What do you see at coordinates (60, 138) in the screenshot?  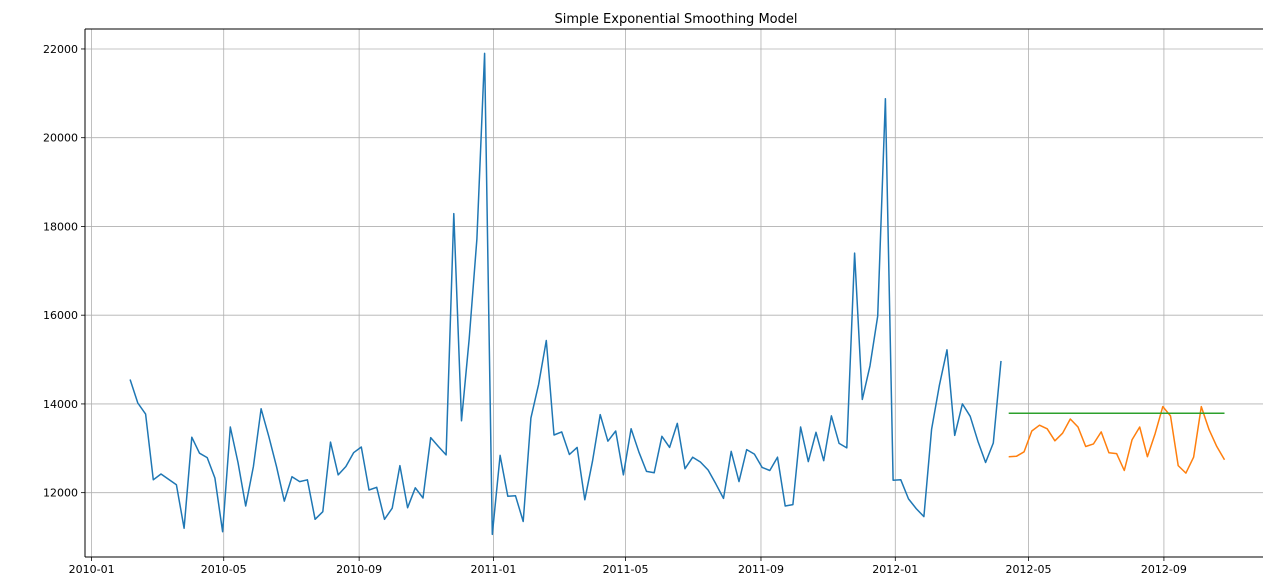 I see `y-tick-label: 20000` at bounding box center [60, 138].